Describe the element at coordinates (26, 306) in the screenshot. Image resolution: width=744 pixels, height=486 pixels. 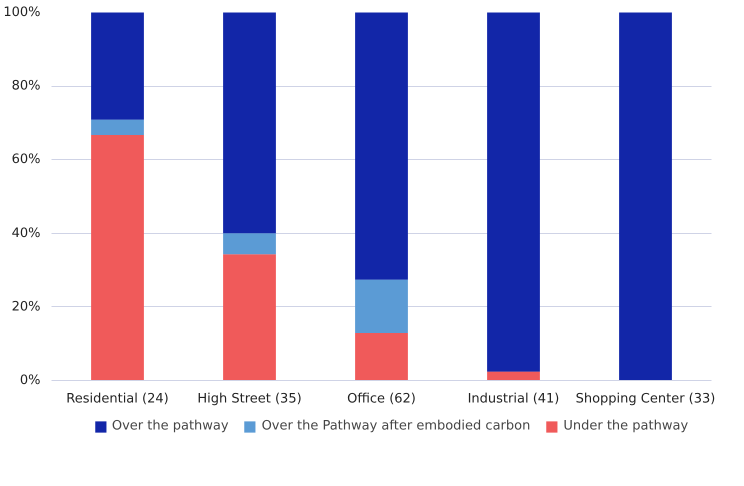
I see `y-tick-label: 20%` at that location.